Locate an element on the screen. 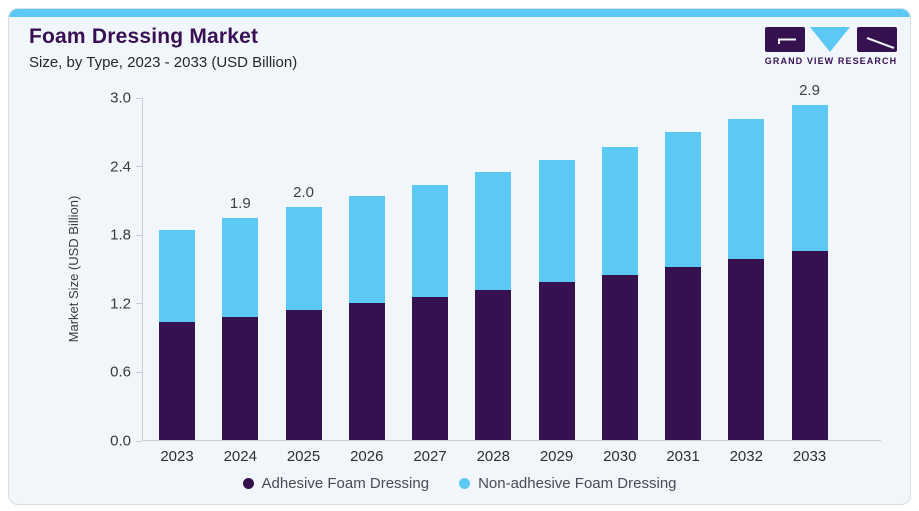  grand-view-research-logo: GRAND VIEW RESEARCH is located at coordinates (831, 46).